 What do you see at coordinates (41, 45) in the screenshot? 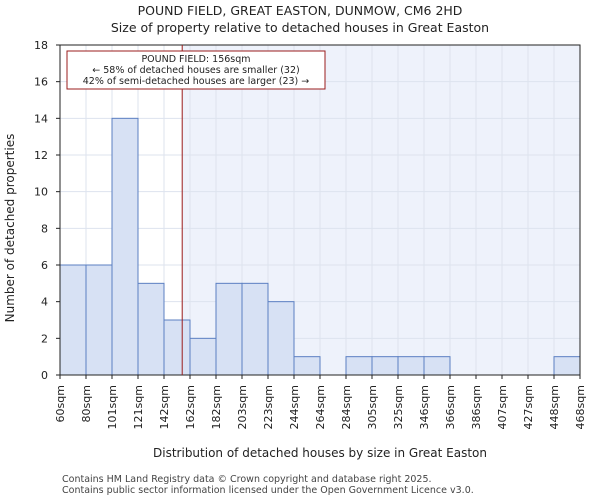
I see `y-tick-label: 18` at bounding box center [41, 45].